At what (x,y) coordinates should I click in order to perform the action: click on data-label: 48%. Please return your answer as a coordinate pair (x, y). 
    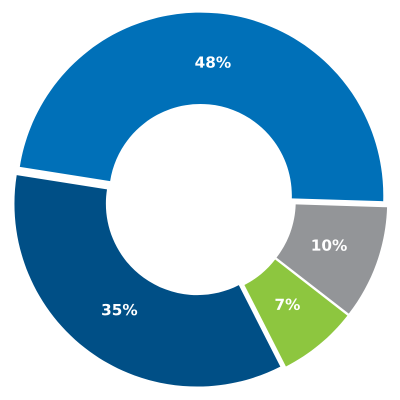
    Looking at the image, I should click on (213, 62).